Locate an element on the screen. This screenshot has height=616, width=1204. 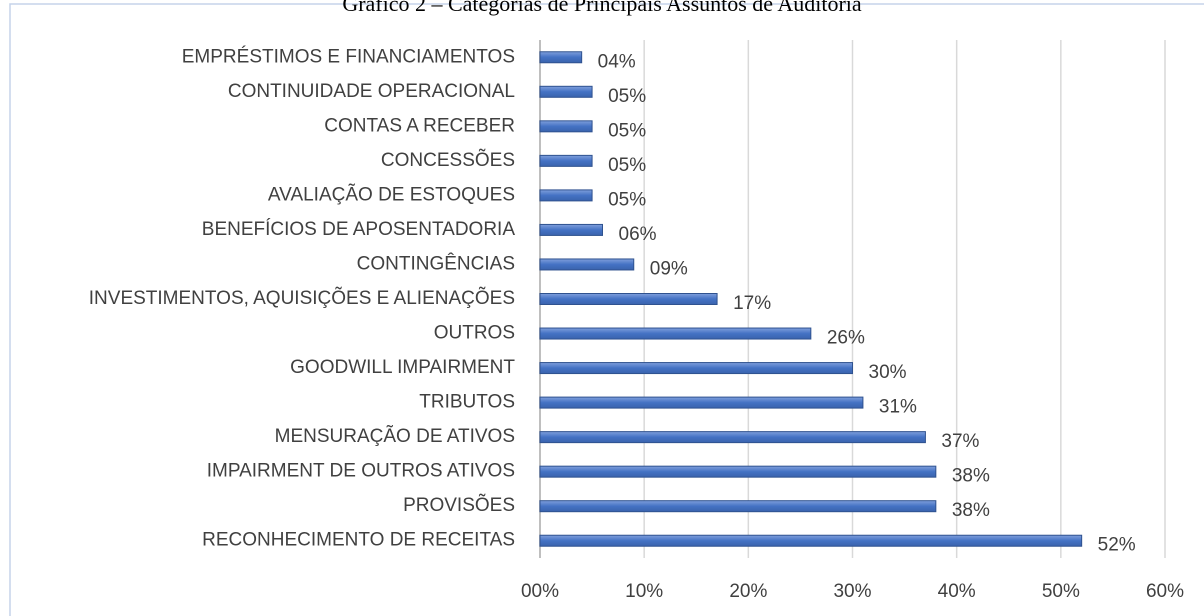
y-tick-label: CONTINUIDADE OPERACIONAL is located at coordinates (371, 91).